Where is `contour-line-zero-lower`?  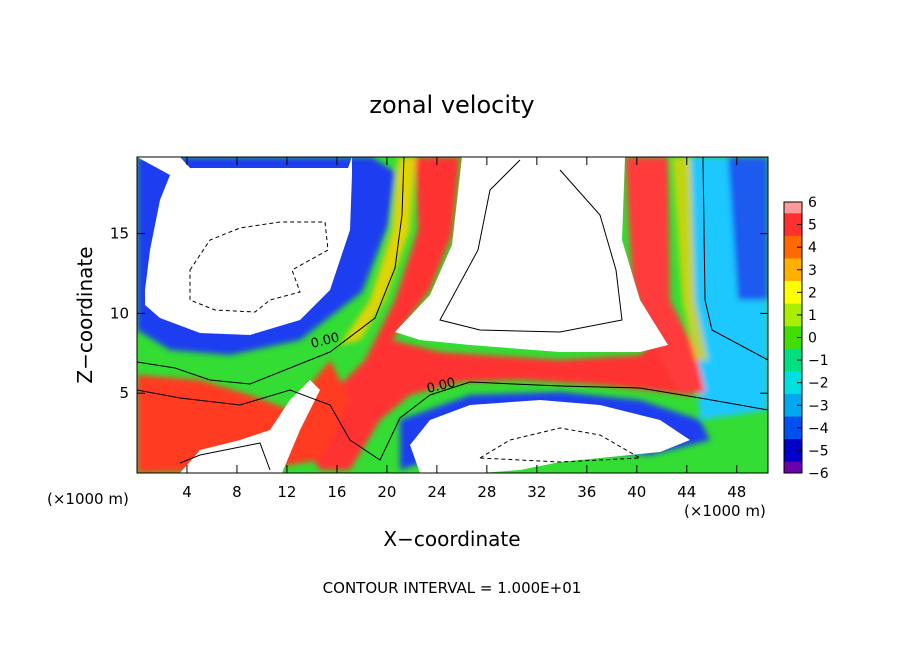
contour-line-zero-lower is located at coordinates (452, 421).